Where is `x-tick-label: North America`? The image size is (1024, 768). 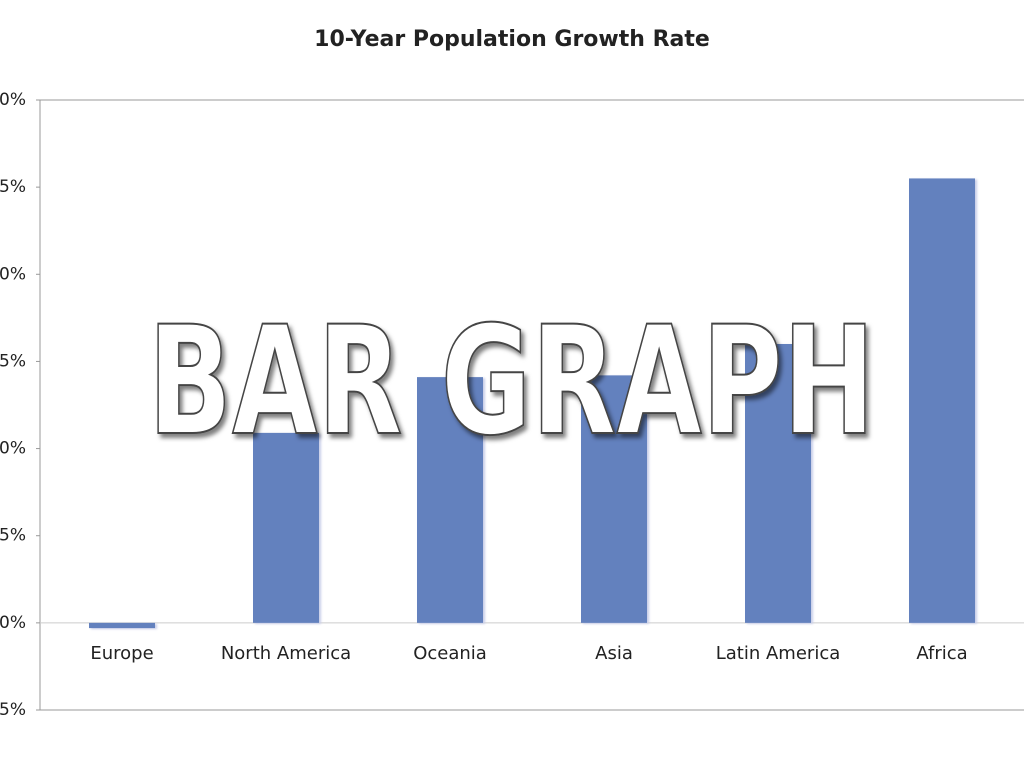 x-tick-label: North America is located at coordinates (286, 653).